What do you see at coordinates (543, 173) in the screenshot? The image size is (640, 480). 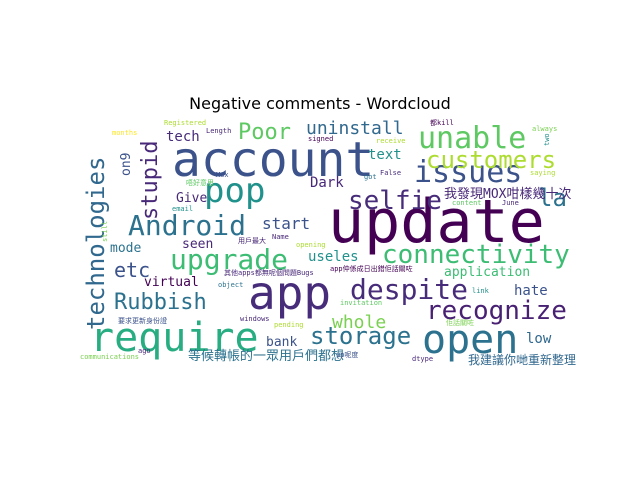 I see `word-47: saying` at bounding box center [543, 173].